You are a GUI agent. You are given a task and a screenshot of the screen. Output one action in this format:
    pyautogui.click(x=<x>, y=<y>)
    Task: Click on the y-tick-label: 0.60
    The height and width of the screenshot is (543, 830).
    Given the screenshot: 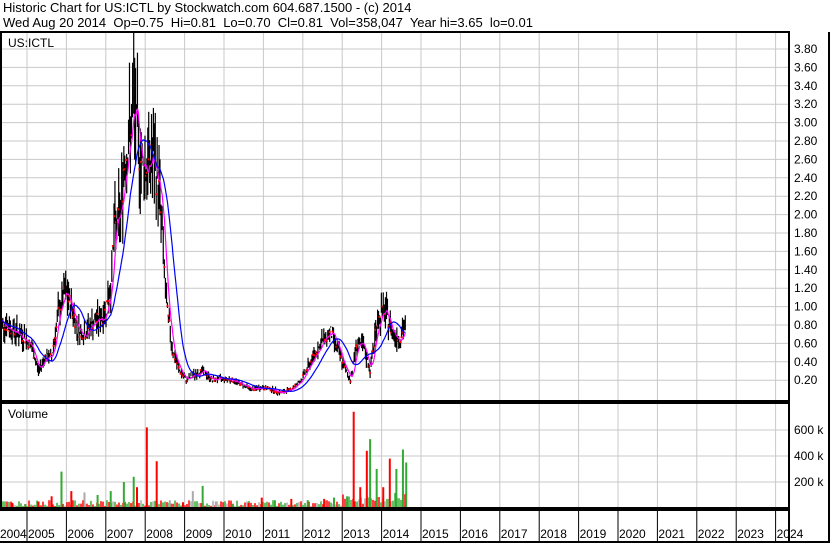 What is the action you would take?
    pyautogui.click(x=806, y=343)
    